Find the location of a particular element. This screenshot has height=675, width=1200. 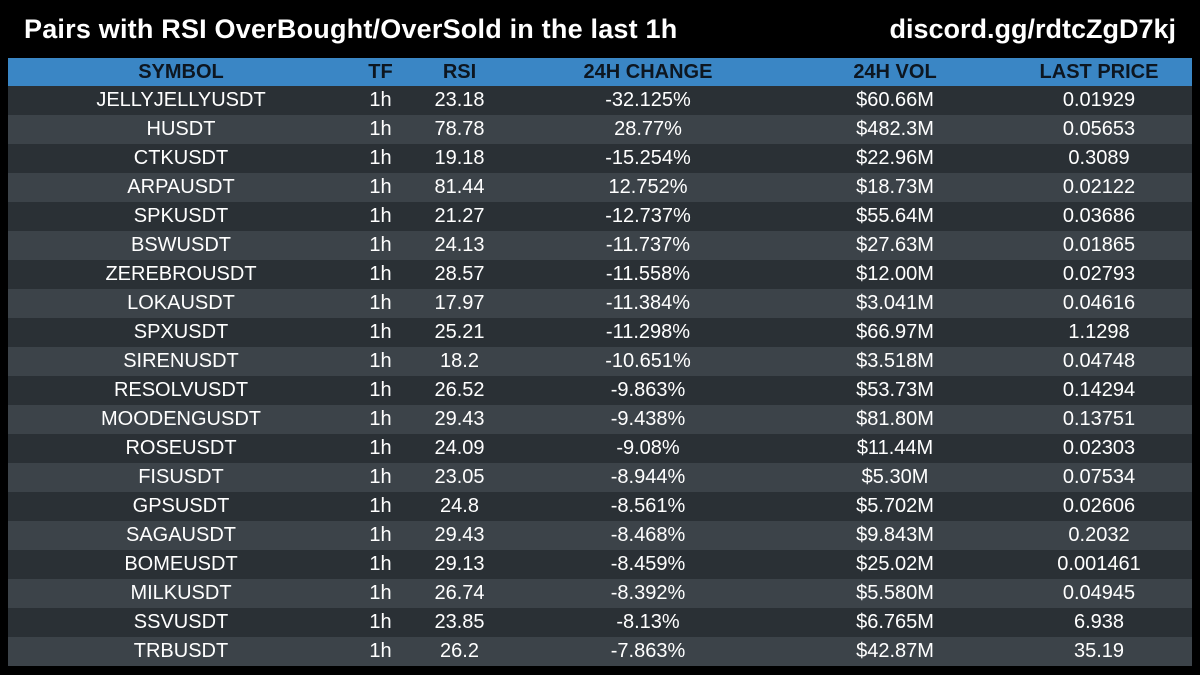

cell-rsi: 18.2 is located at coordinates (459, 361).